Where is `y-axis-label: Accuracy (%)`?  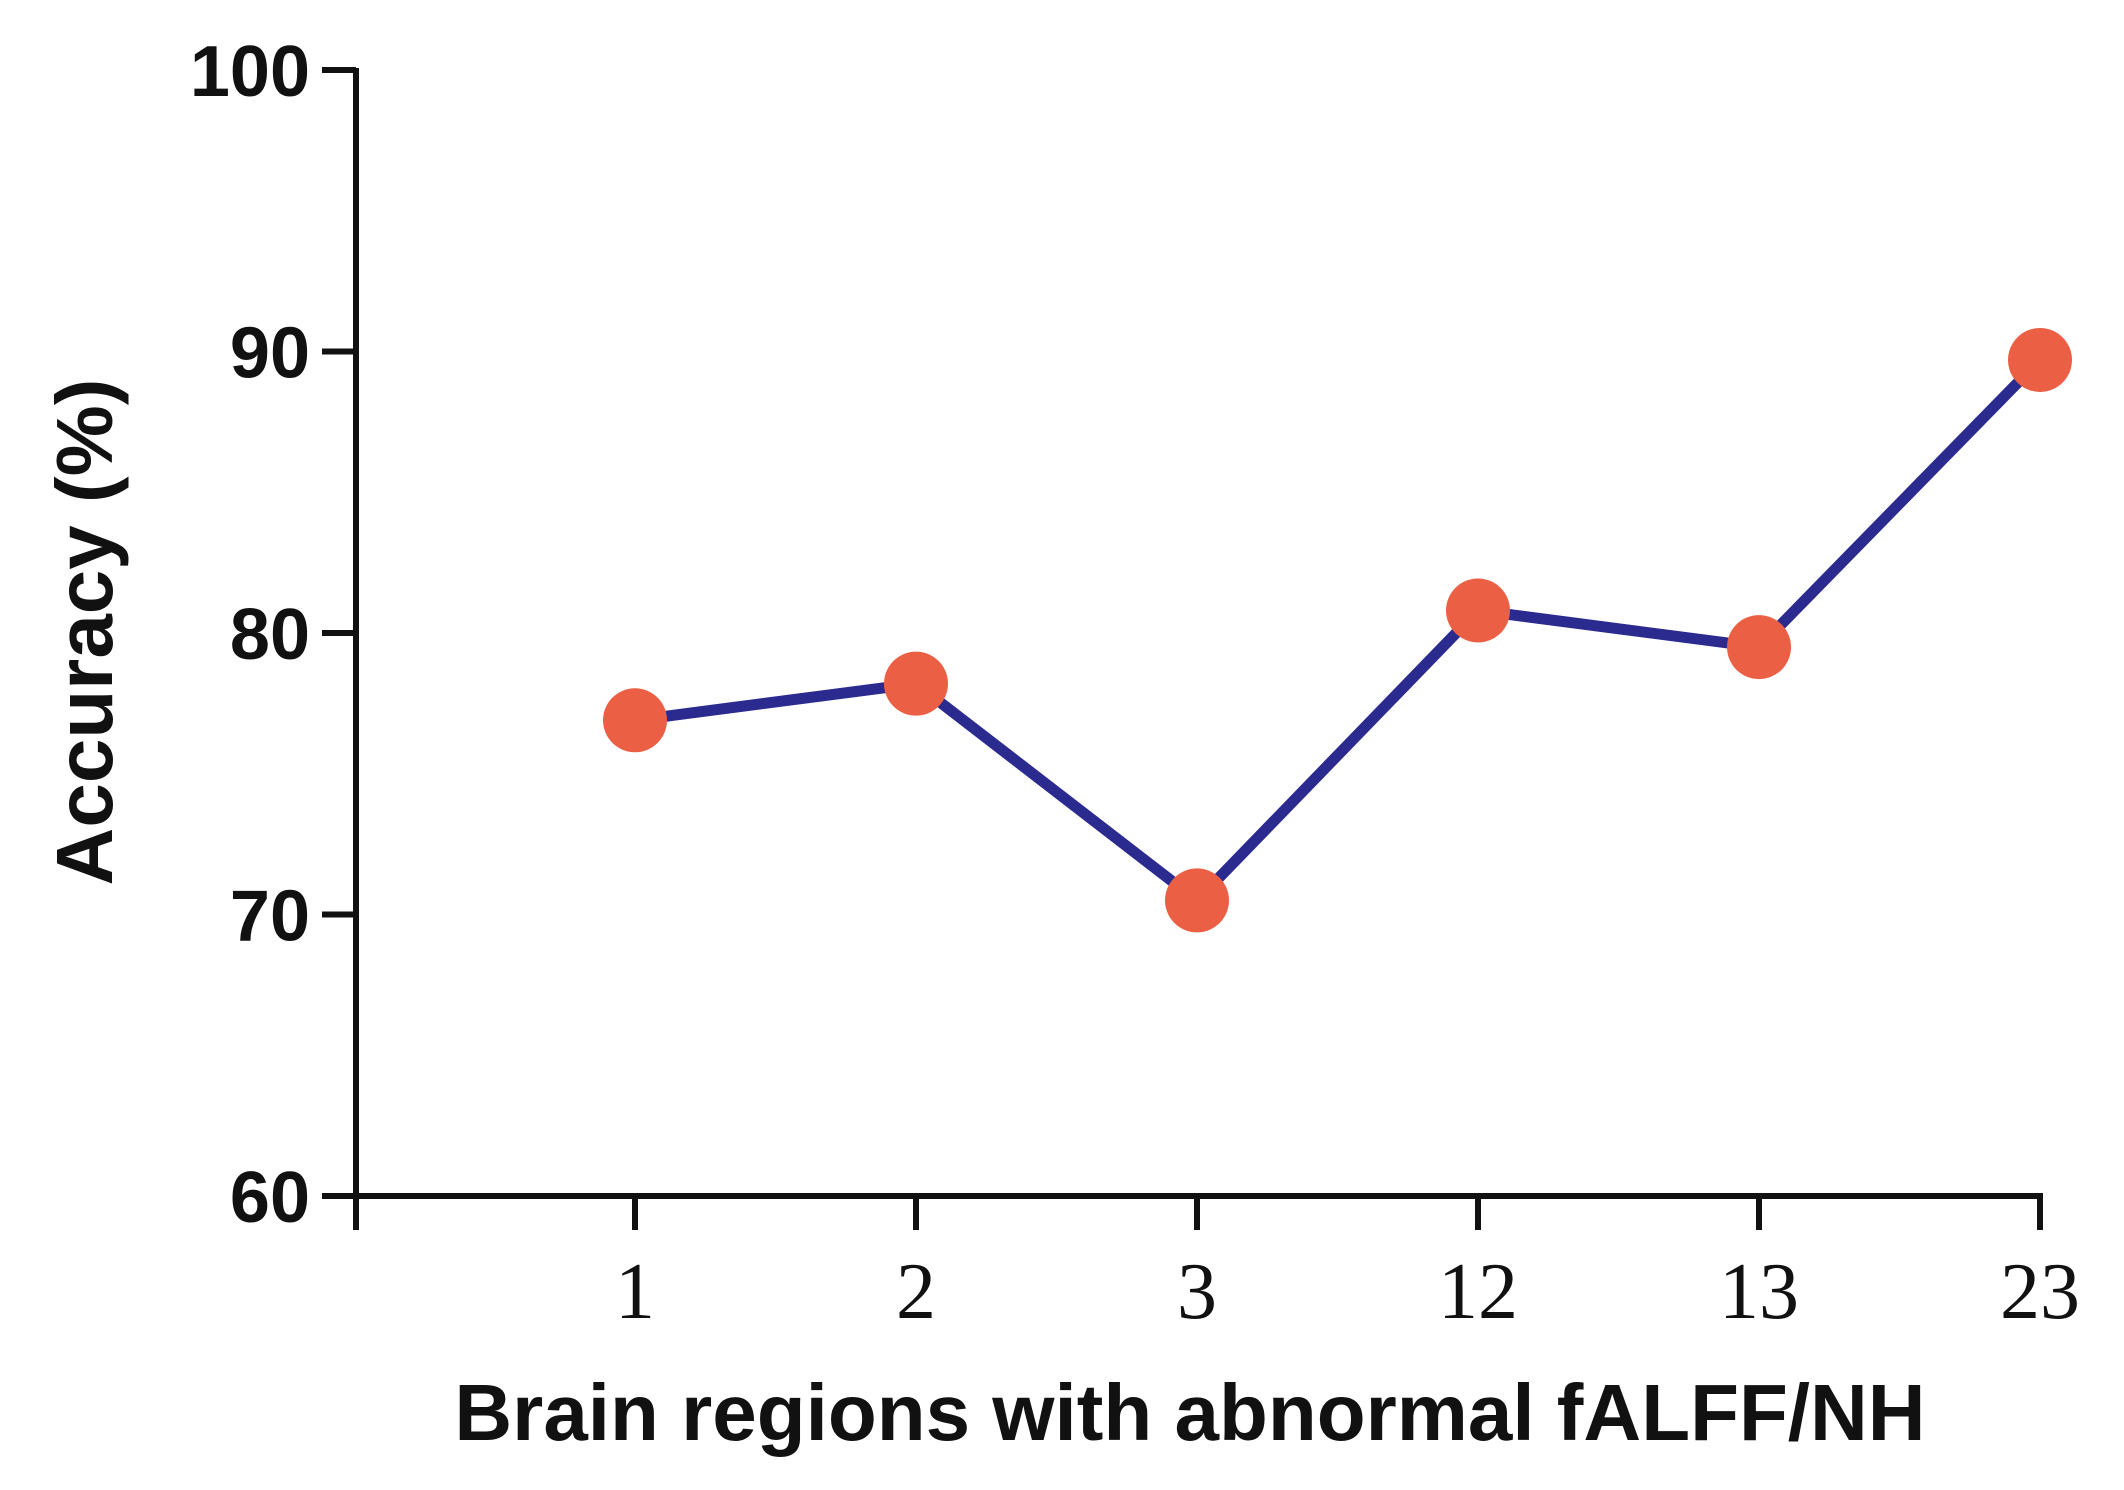
y-axis-label: Accuracy (%) is located at coordinates (84, 632).